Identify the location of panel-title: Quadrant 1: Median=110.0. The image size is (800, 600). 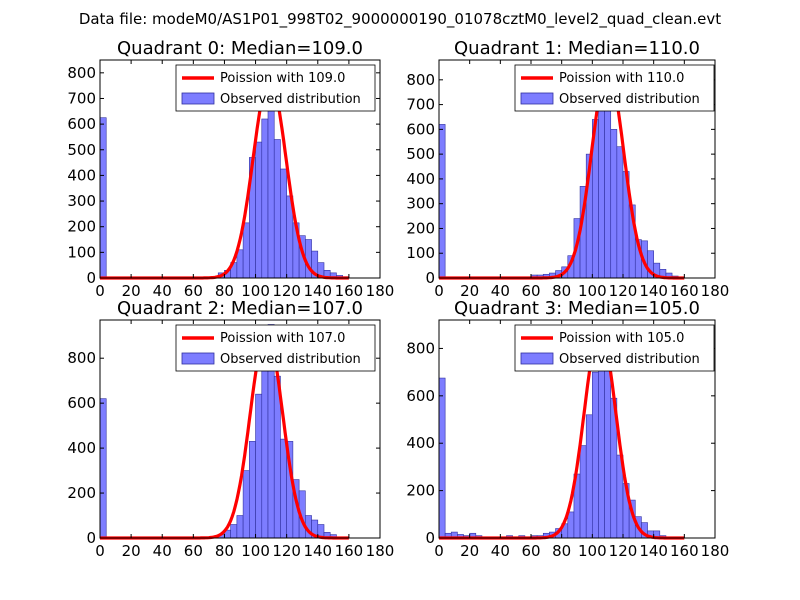
(577, 48).